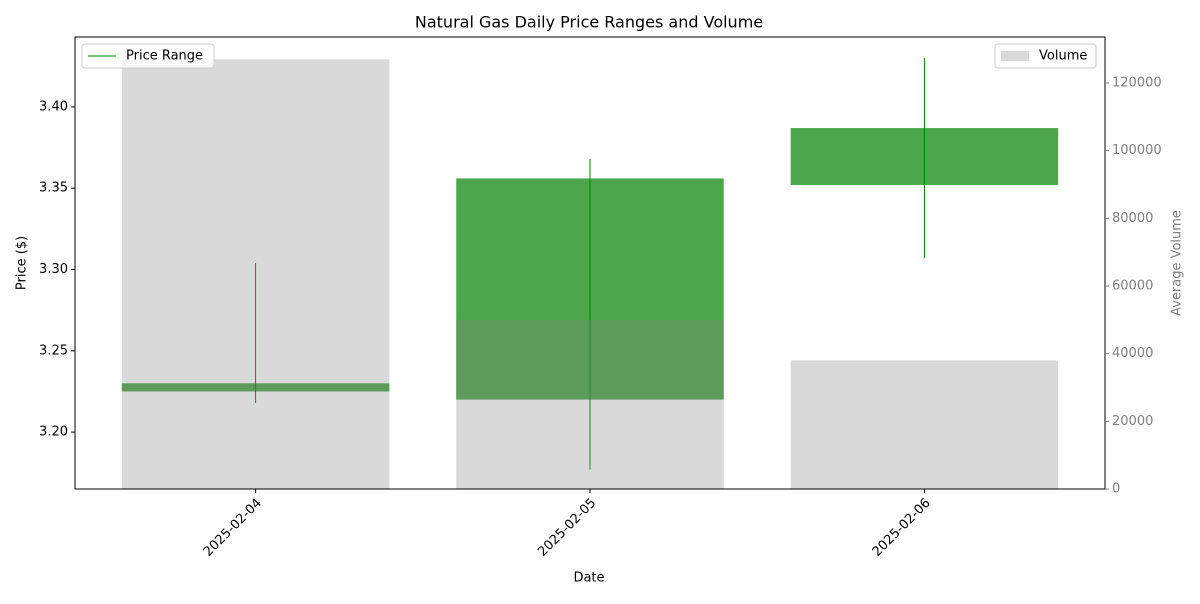  Describe the element at coordinates (53, 432) in the screenshot. I see `y-tick-label: 3.20` at that location.